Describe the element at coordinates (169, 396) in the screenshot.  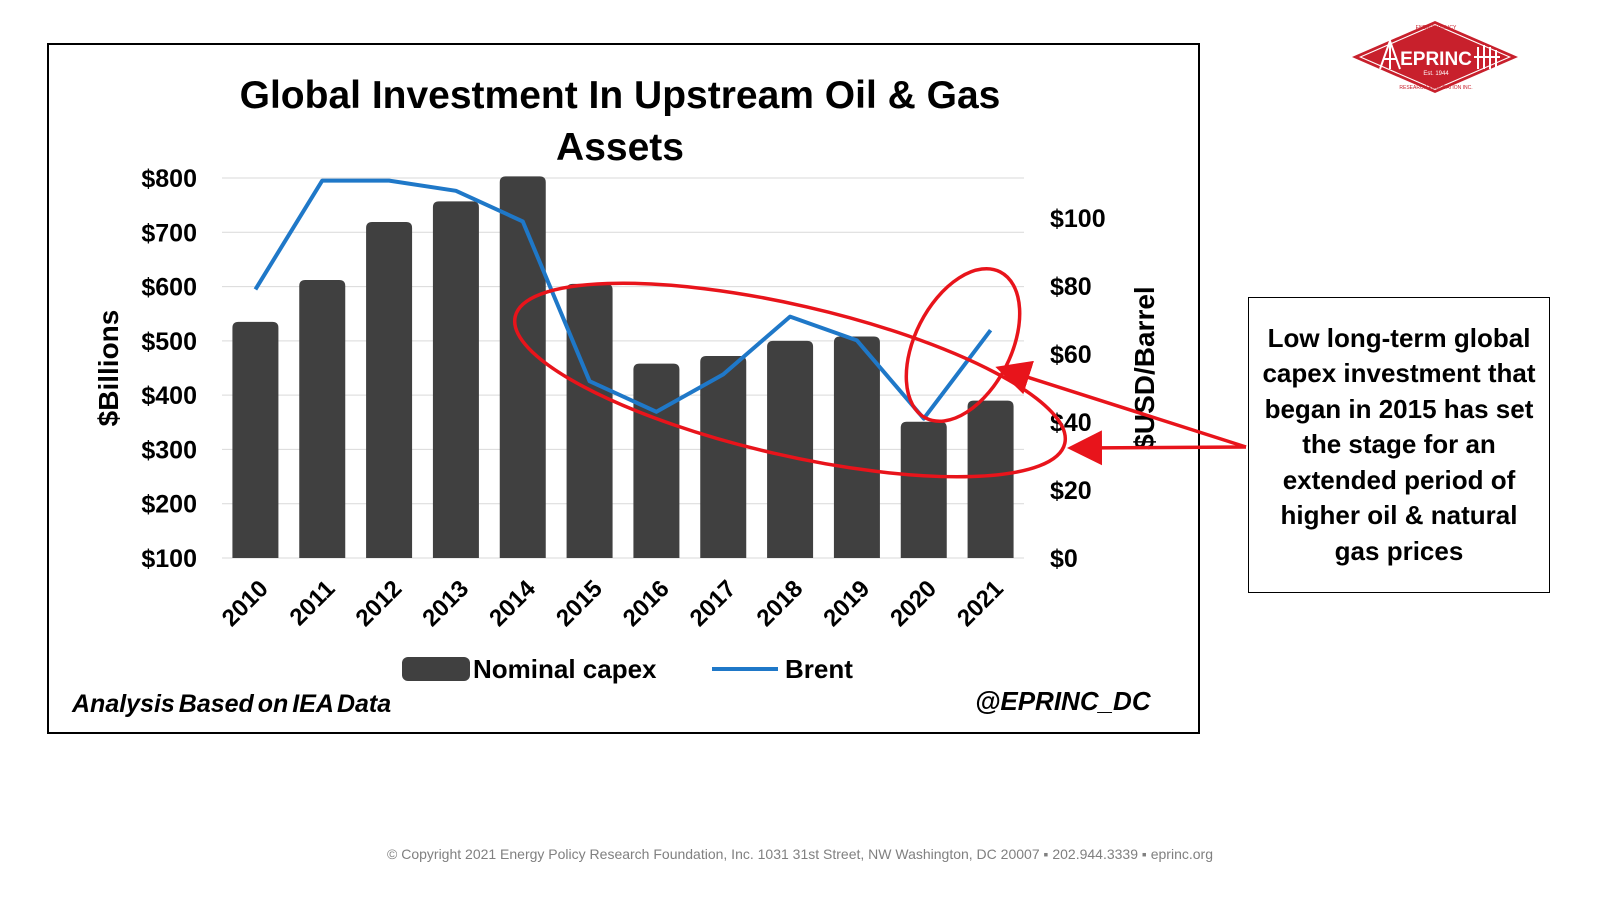
I see `y-tick-label: $400` at that location.